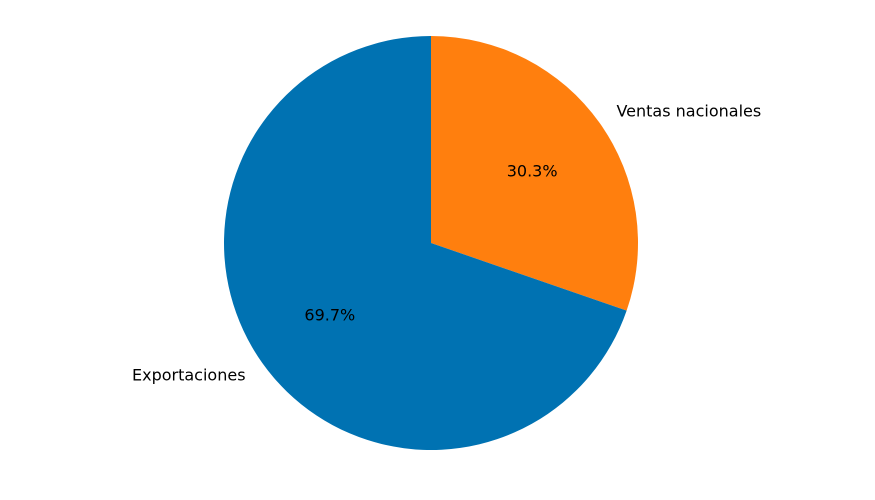 The width and height of the screenshot is (875, 500). I want to click on pie-pct-label-2: 69.7%, so click(329, 315).